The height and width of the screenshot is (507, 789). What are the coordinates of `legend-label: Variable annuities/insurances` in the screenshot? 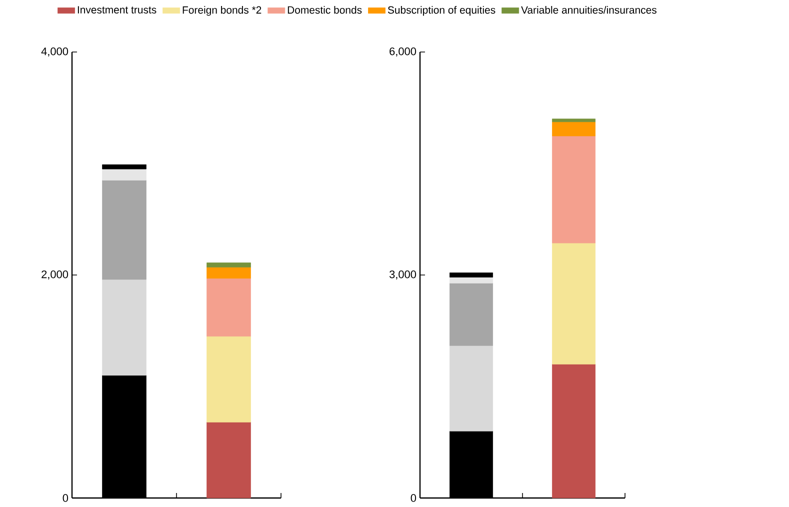 It's located at (588, 10).